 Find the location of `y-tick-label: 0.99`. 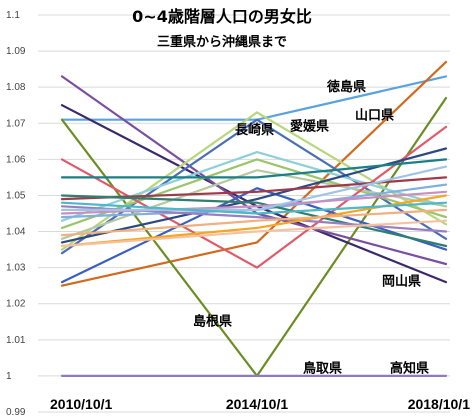

y-tick-label: 0.99 is located at coordinates (16, 412).